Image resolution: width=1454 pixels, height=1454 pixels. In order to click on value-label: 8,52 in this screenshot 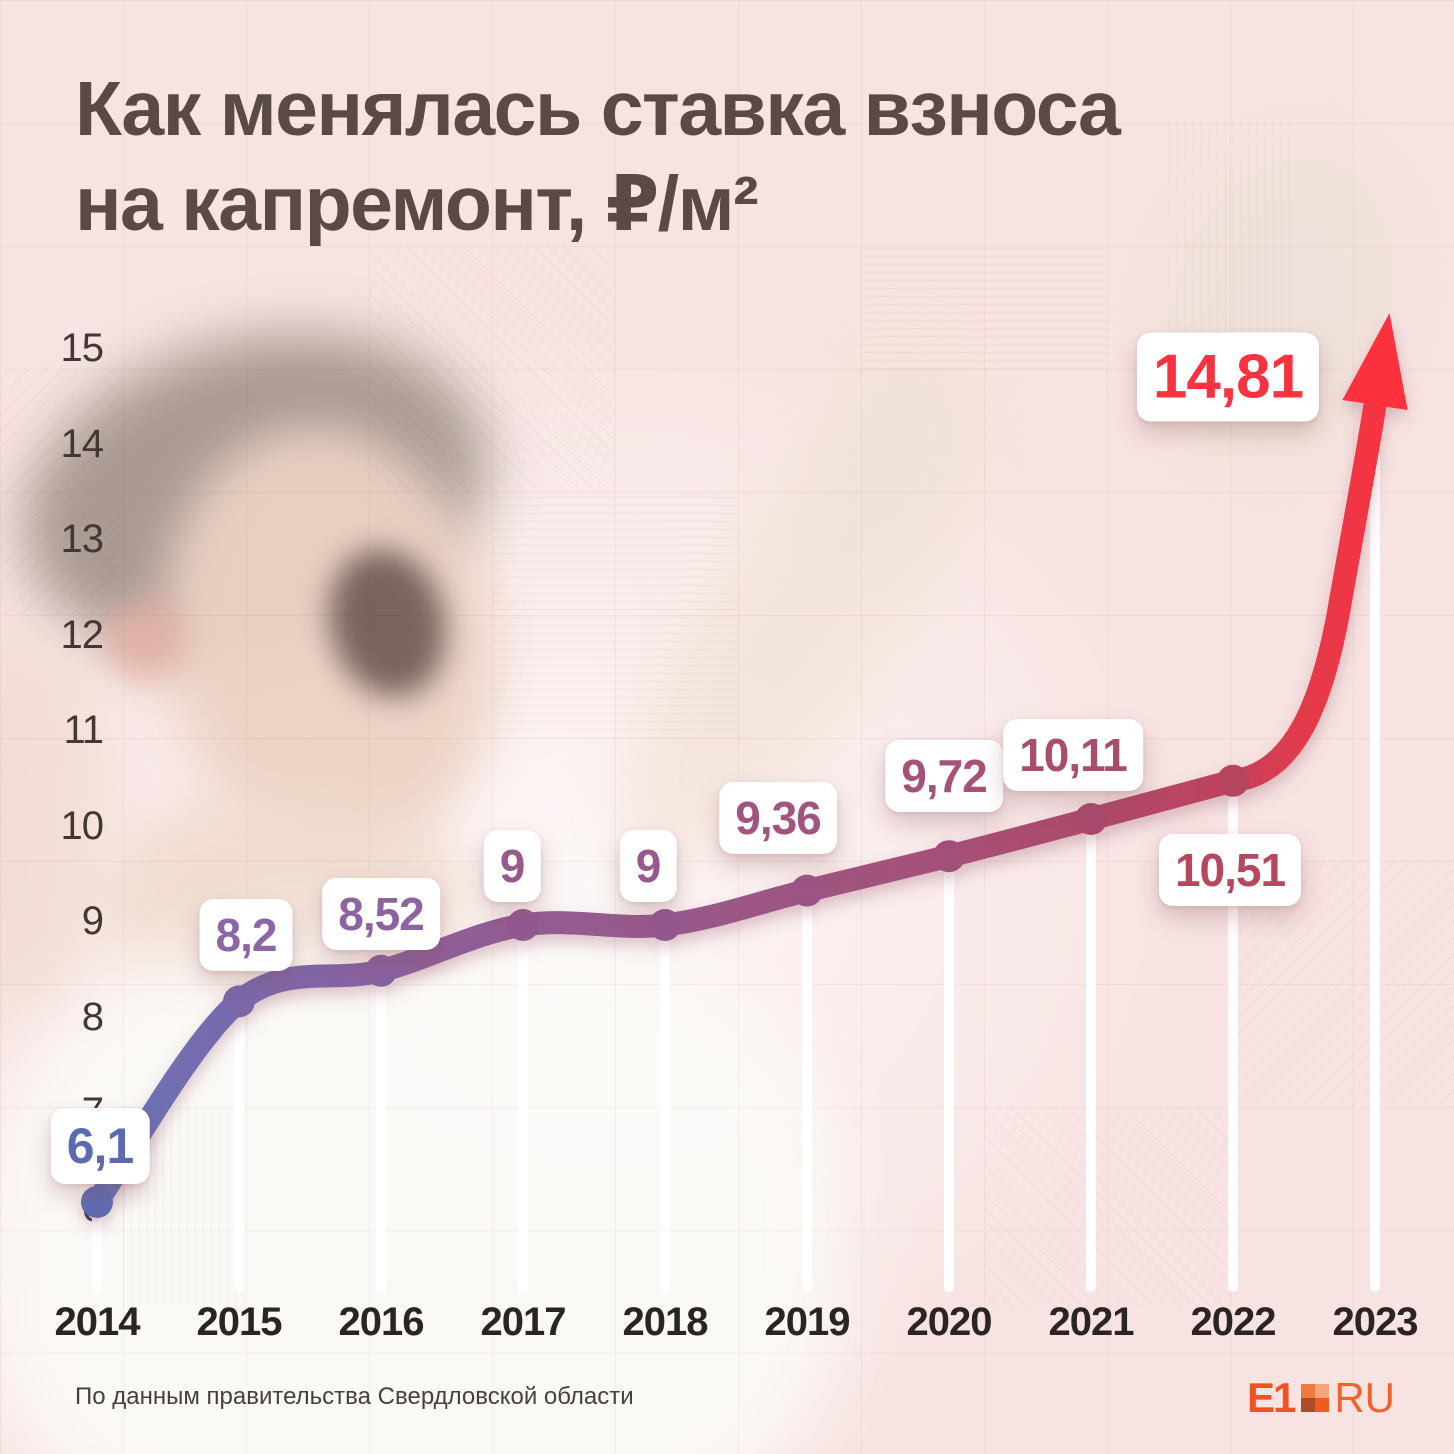, I will do `click(381, 914)`.